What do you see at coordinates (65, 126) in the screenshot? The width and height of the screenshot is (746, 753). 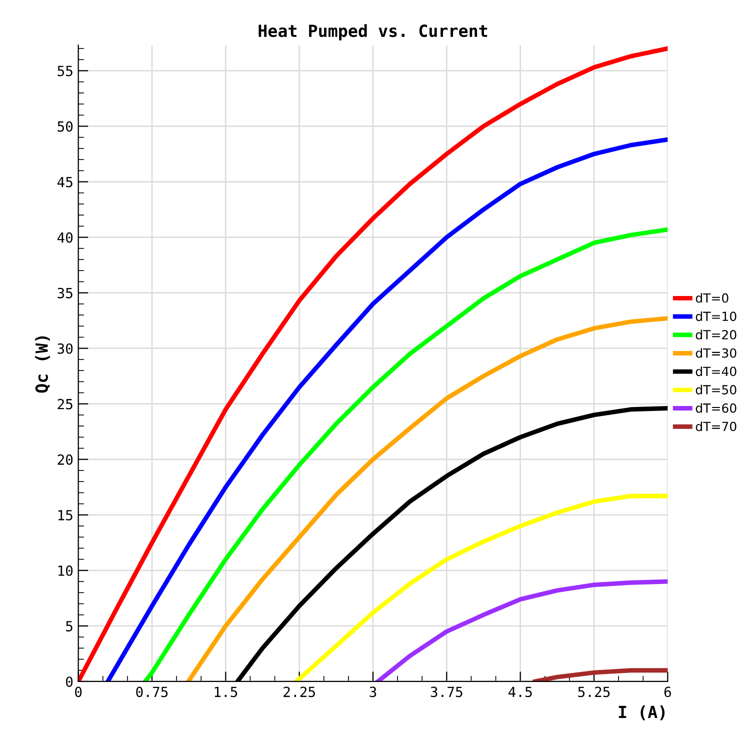 I see `y-tick-label: 50` at bounding box center [65, 126].